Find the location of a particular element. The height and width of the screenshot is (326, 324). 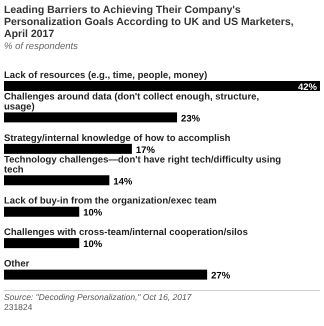

y-tick-label: Technology challenges—don't have right tech/difficulty using tech is located at coordinates (143, 165).